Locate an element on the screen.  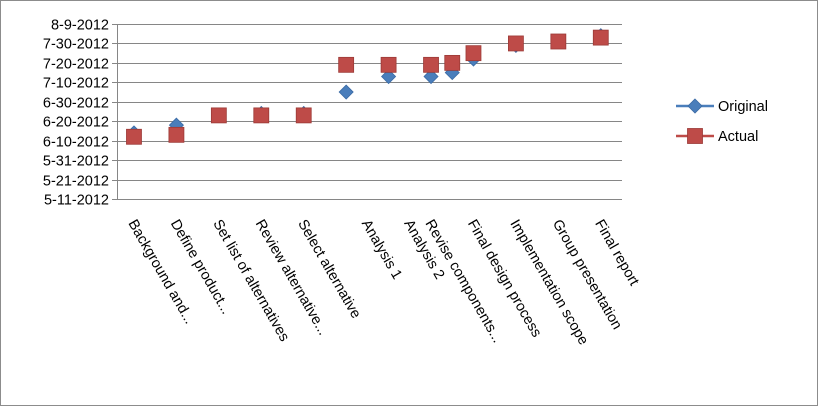
y-tick-label: 7-10-2012 is located at coordinates (76, 84).